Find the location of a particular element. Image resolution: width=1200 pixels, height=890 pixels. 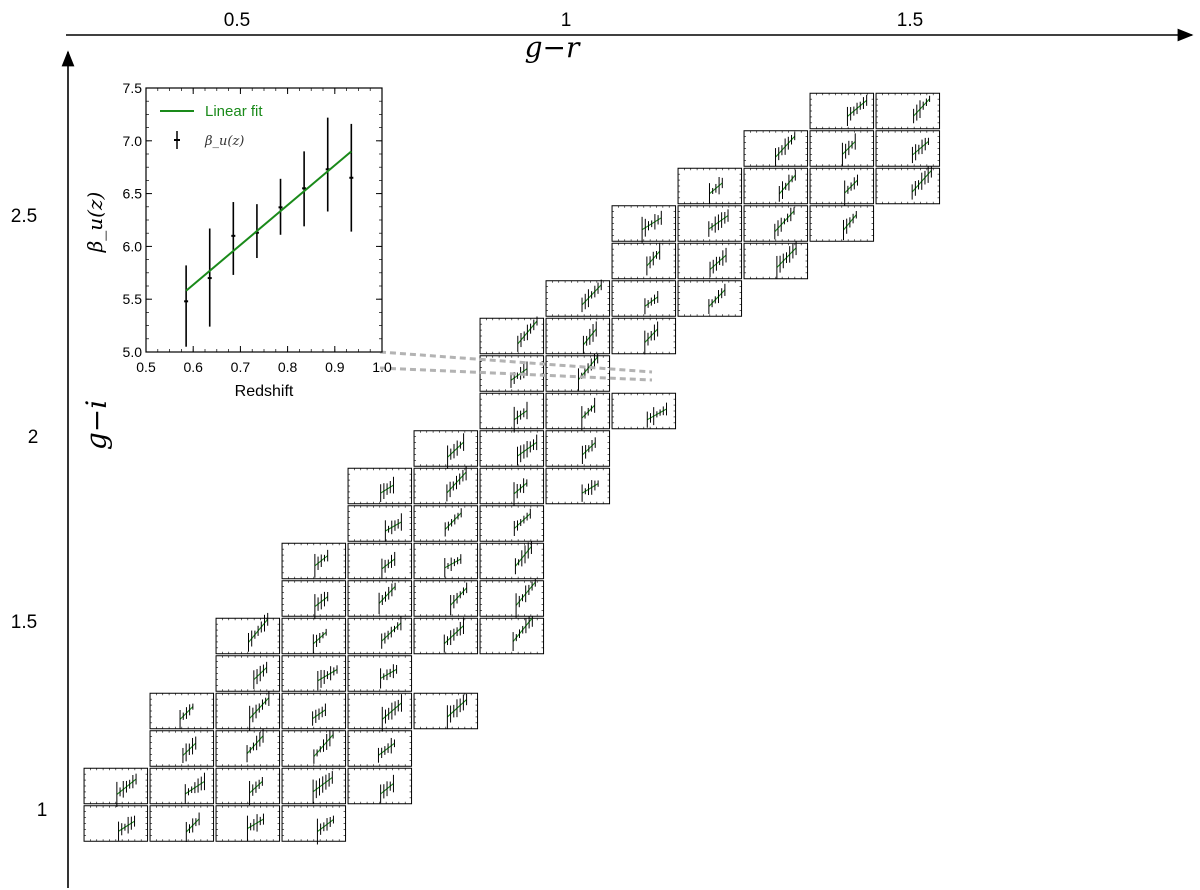

y-tick-label: 2.5 is located at coordinates (24, 216).